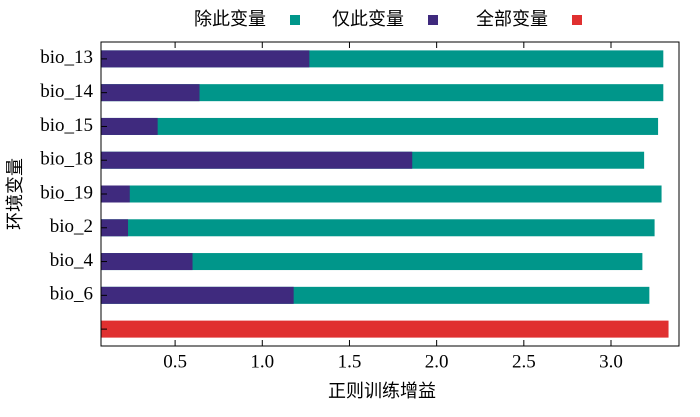  I want to click on y-tick-label: bio_15, so click(66, 125).